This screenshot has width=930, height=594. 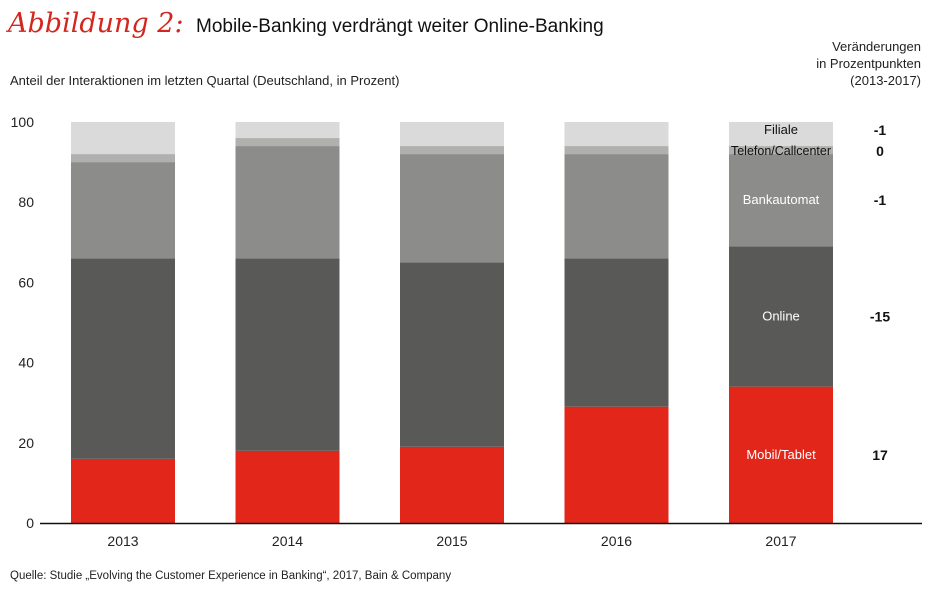 I want to click on change-value-bankautomat: -1, so click(x=880, y=200).